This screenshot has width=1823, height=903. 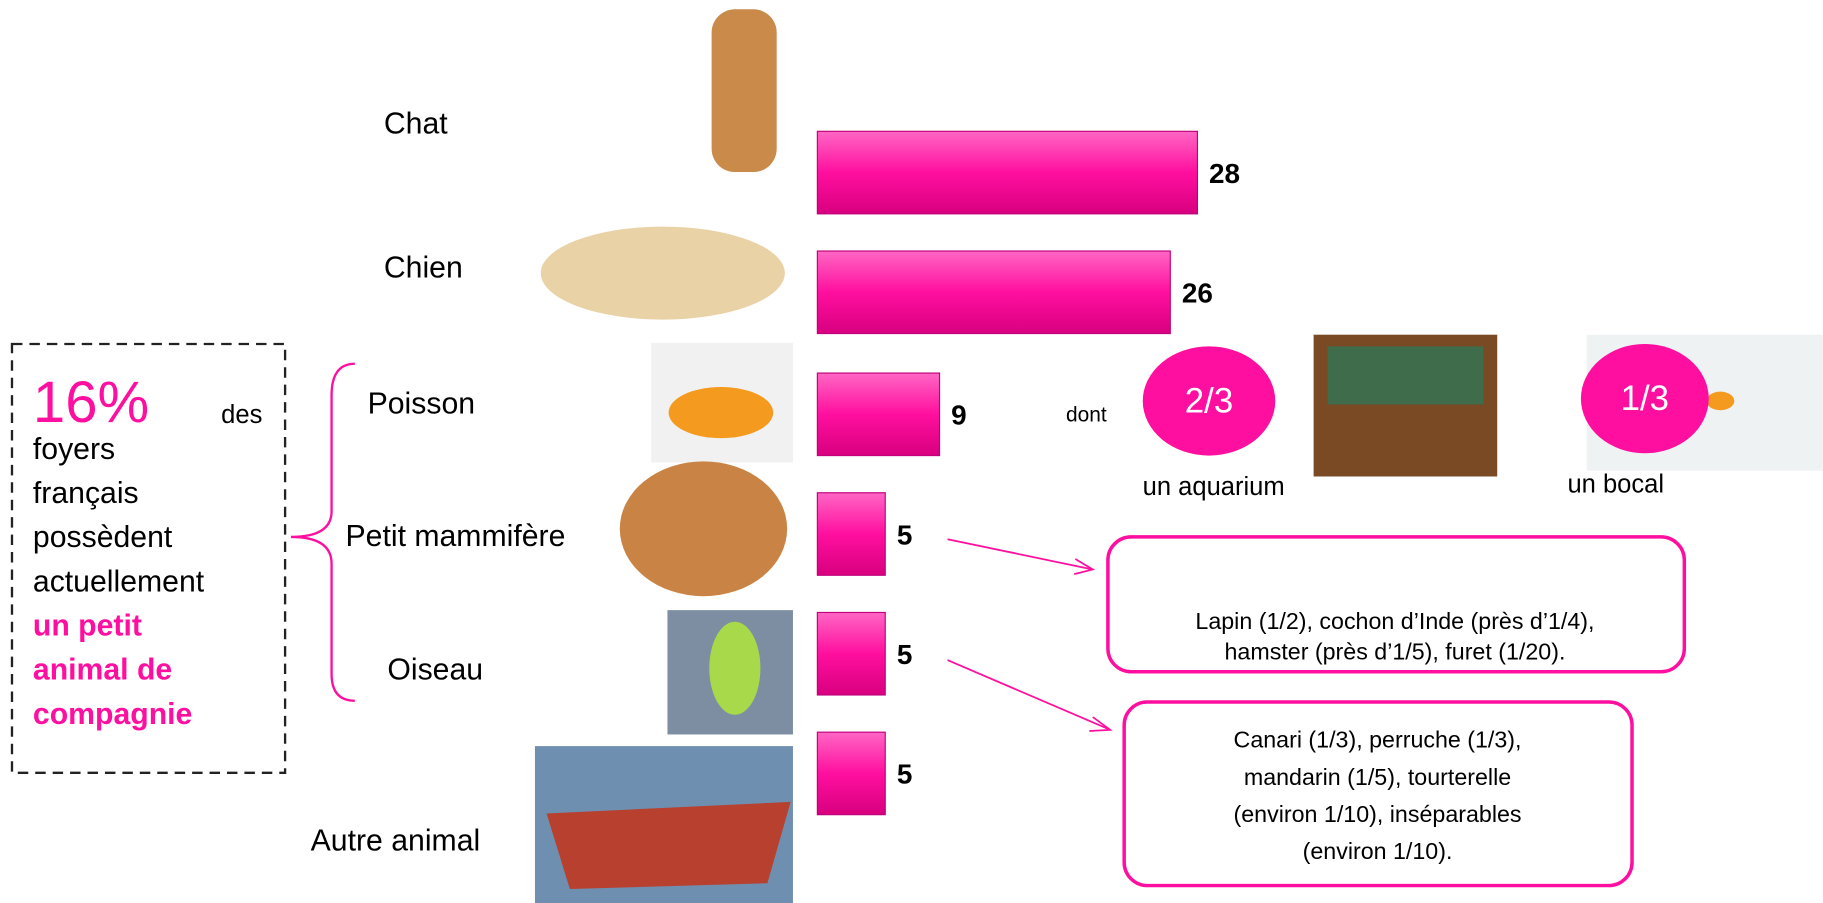 I want to click on callout-line: français, so click(x=86, y=493).